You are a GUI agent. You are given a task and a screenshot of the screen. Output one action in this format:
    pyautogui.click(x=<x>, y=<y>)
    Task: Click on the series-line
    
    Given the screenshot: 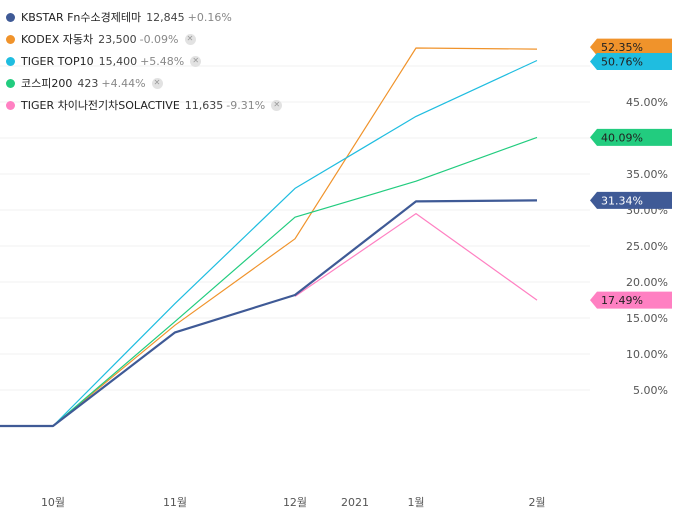 What is the action you would take?
    pyautogui.click(x=416, y=257)
    